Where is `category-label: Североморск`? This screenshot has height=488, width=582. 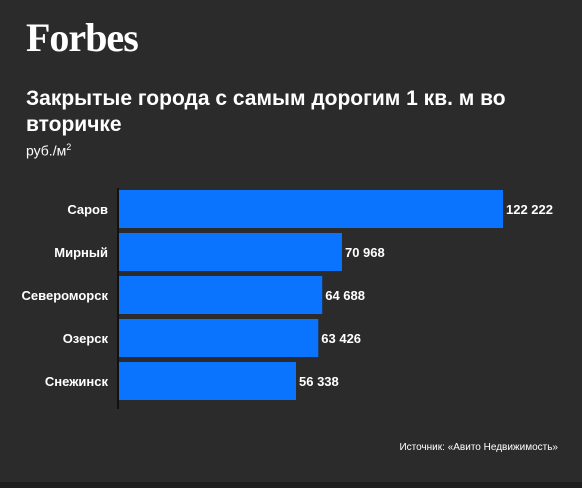
category-label: Североморск is located at coordinates (65, 295).